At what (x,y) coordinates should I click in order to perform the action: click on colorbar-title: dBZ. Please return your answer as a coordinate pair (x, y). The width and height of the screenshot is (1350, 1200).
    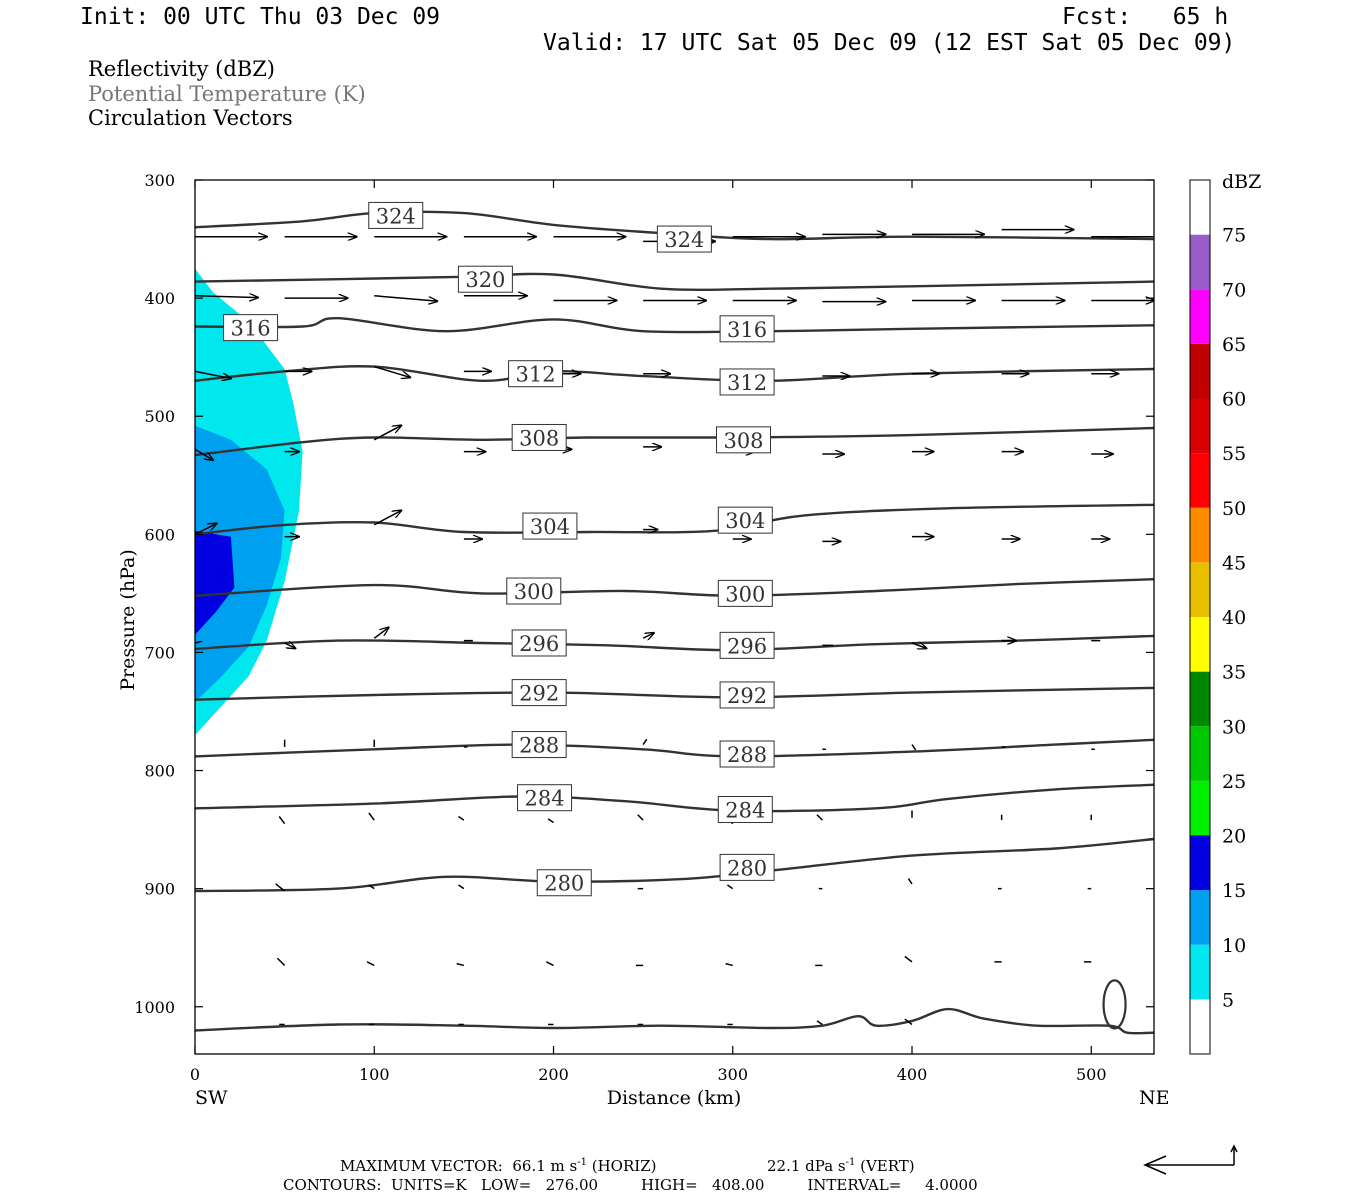
    Looking at the image, I should click on (1241, 182).